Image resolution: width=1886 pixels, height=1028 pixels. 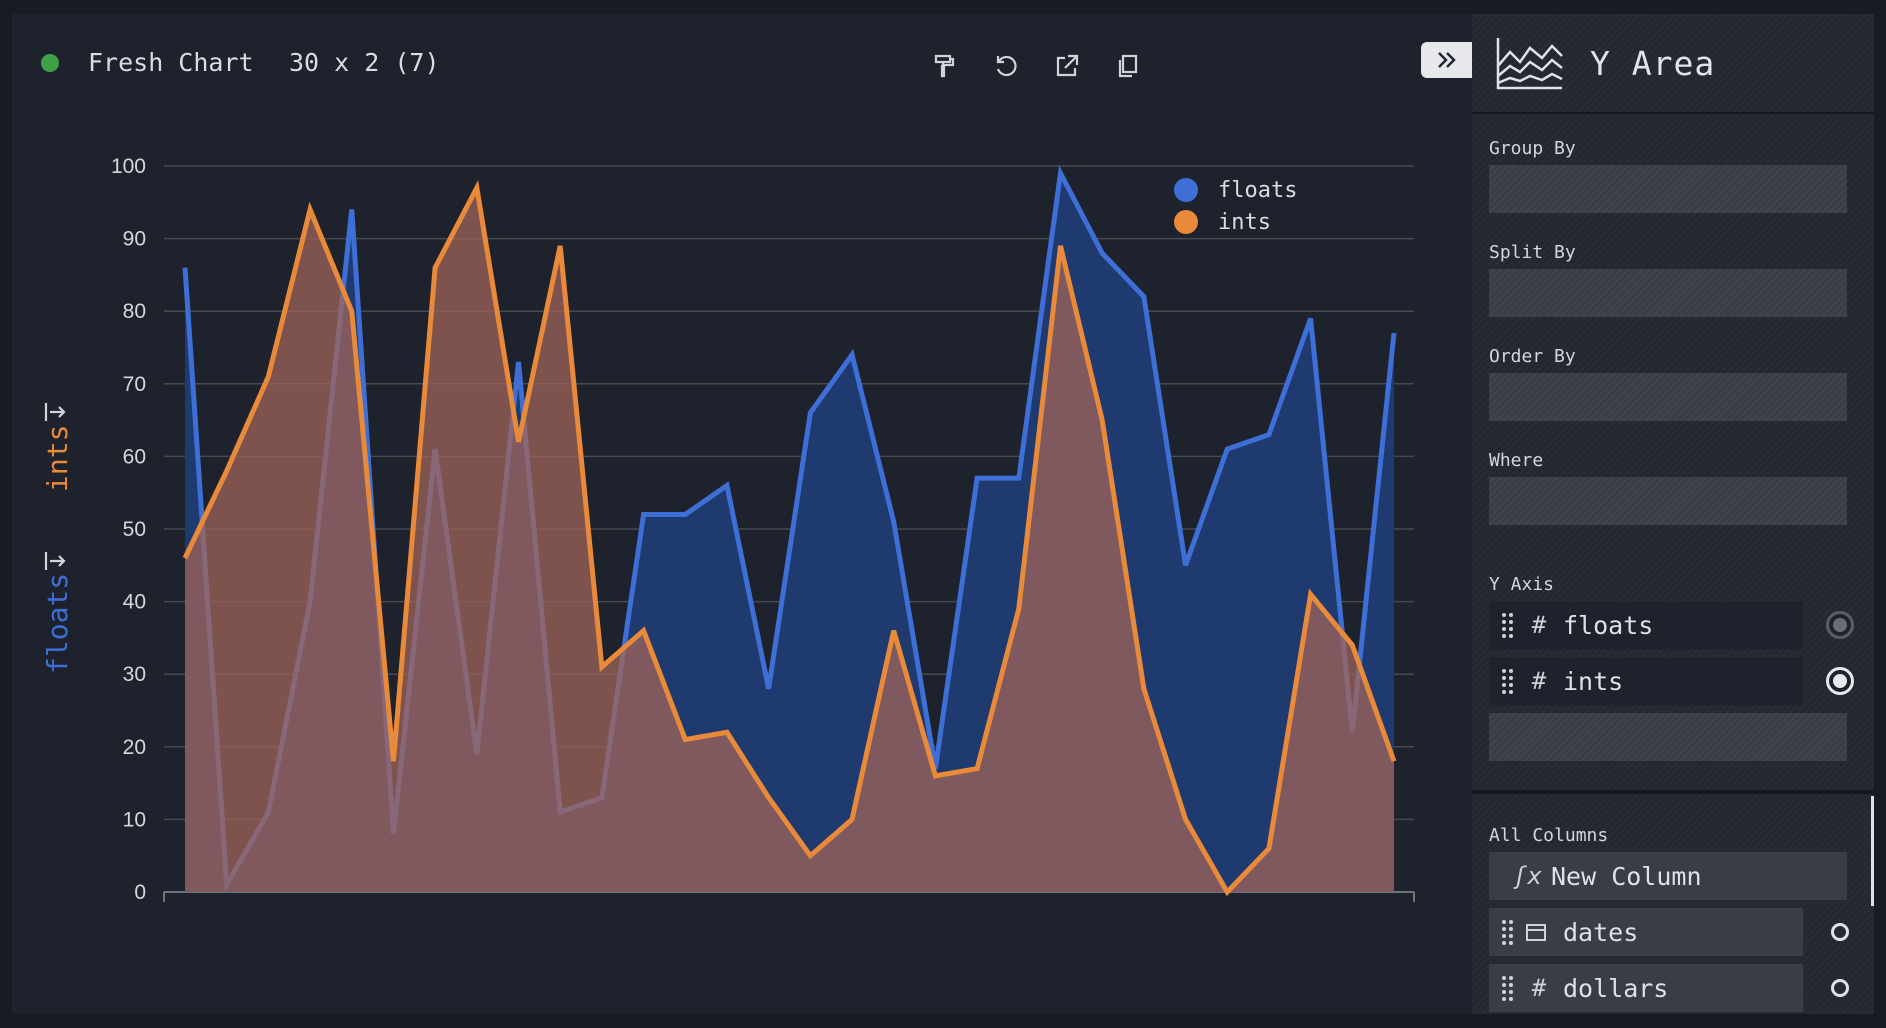 What do you see at coordinates (50, 63) in the screenshot?
I see `status-indicator` at bounding box center [50, 63].